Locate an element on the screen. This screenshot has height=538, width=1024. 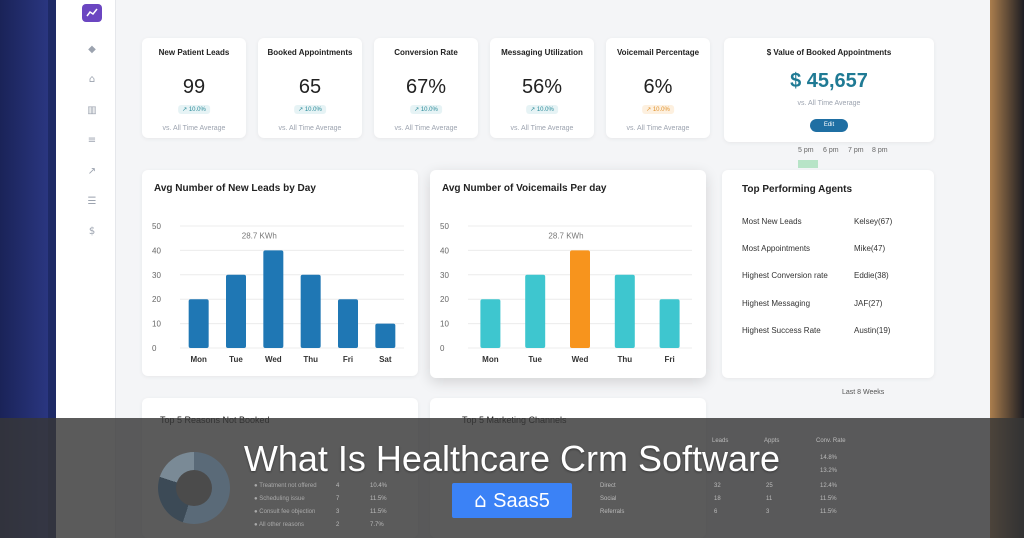
reason-count: 4 is located at coordinates (338, 486).